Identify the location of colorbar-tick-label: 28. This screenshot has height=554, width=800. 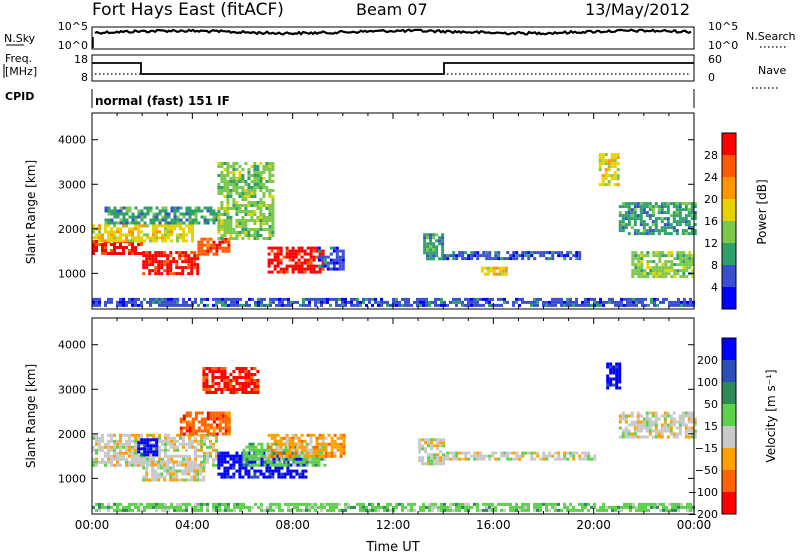
(711, 155).